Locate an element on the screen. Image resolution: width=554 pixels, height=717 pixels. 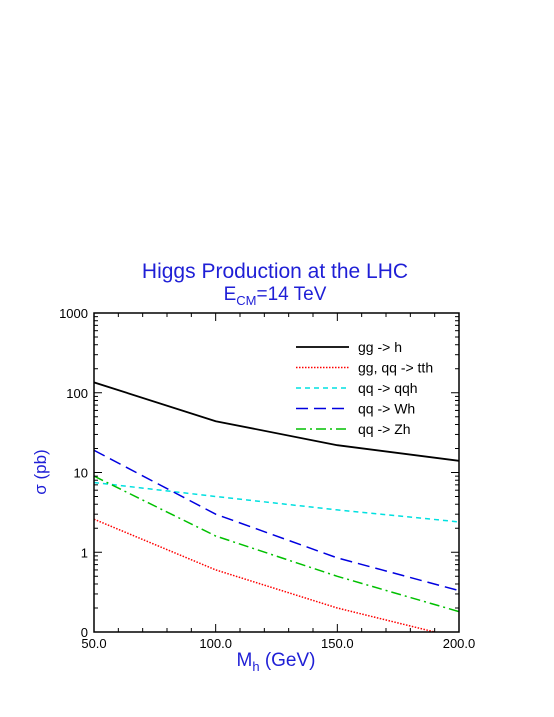
y-axis-label: σ (pb) is located at coordinates (40, 471).